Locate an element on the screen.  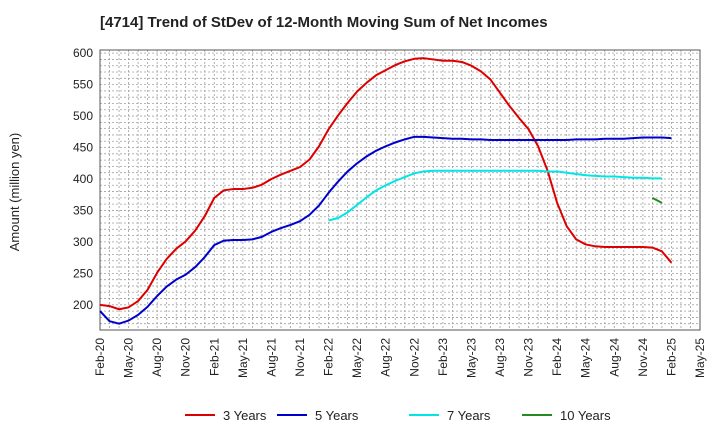
x-tick-label: Feb-23 is located at coordinates (443, 357).